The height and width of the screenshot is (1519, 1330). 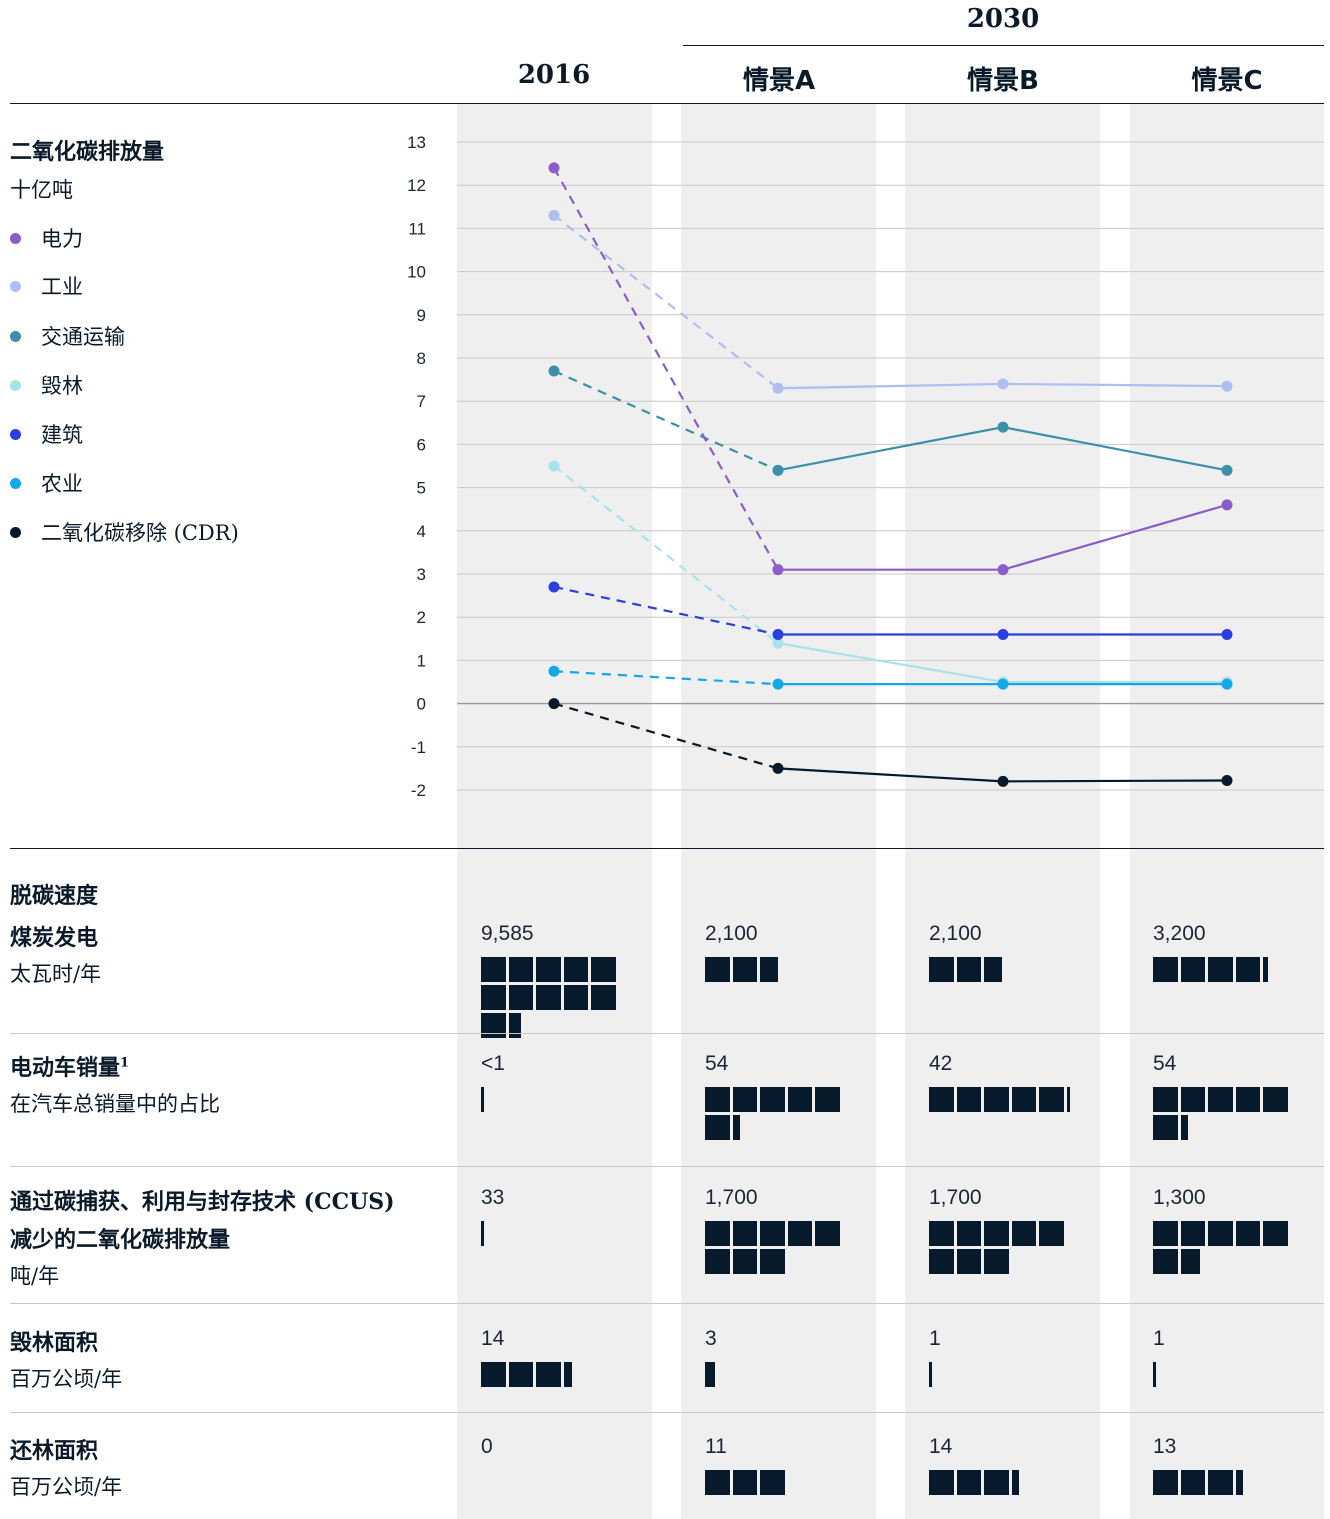 I want to click on metric-title: 还林面积, so click(x=54, y=1451).